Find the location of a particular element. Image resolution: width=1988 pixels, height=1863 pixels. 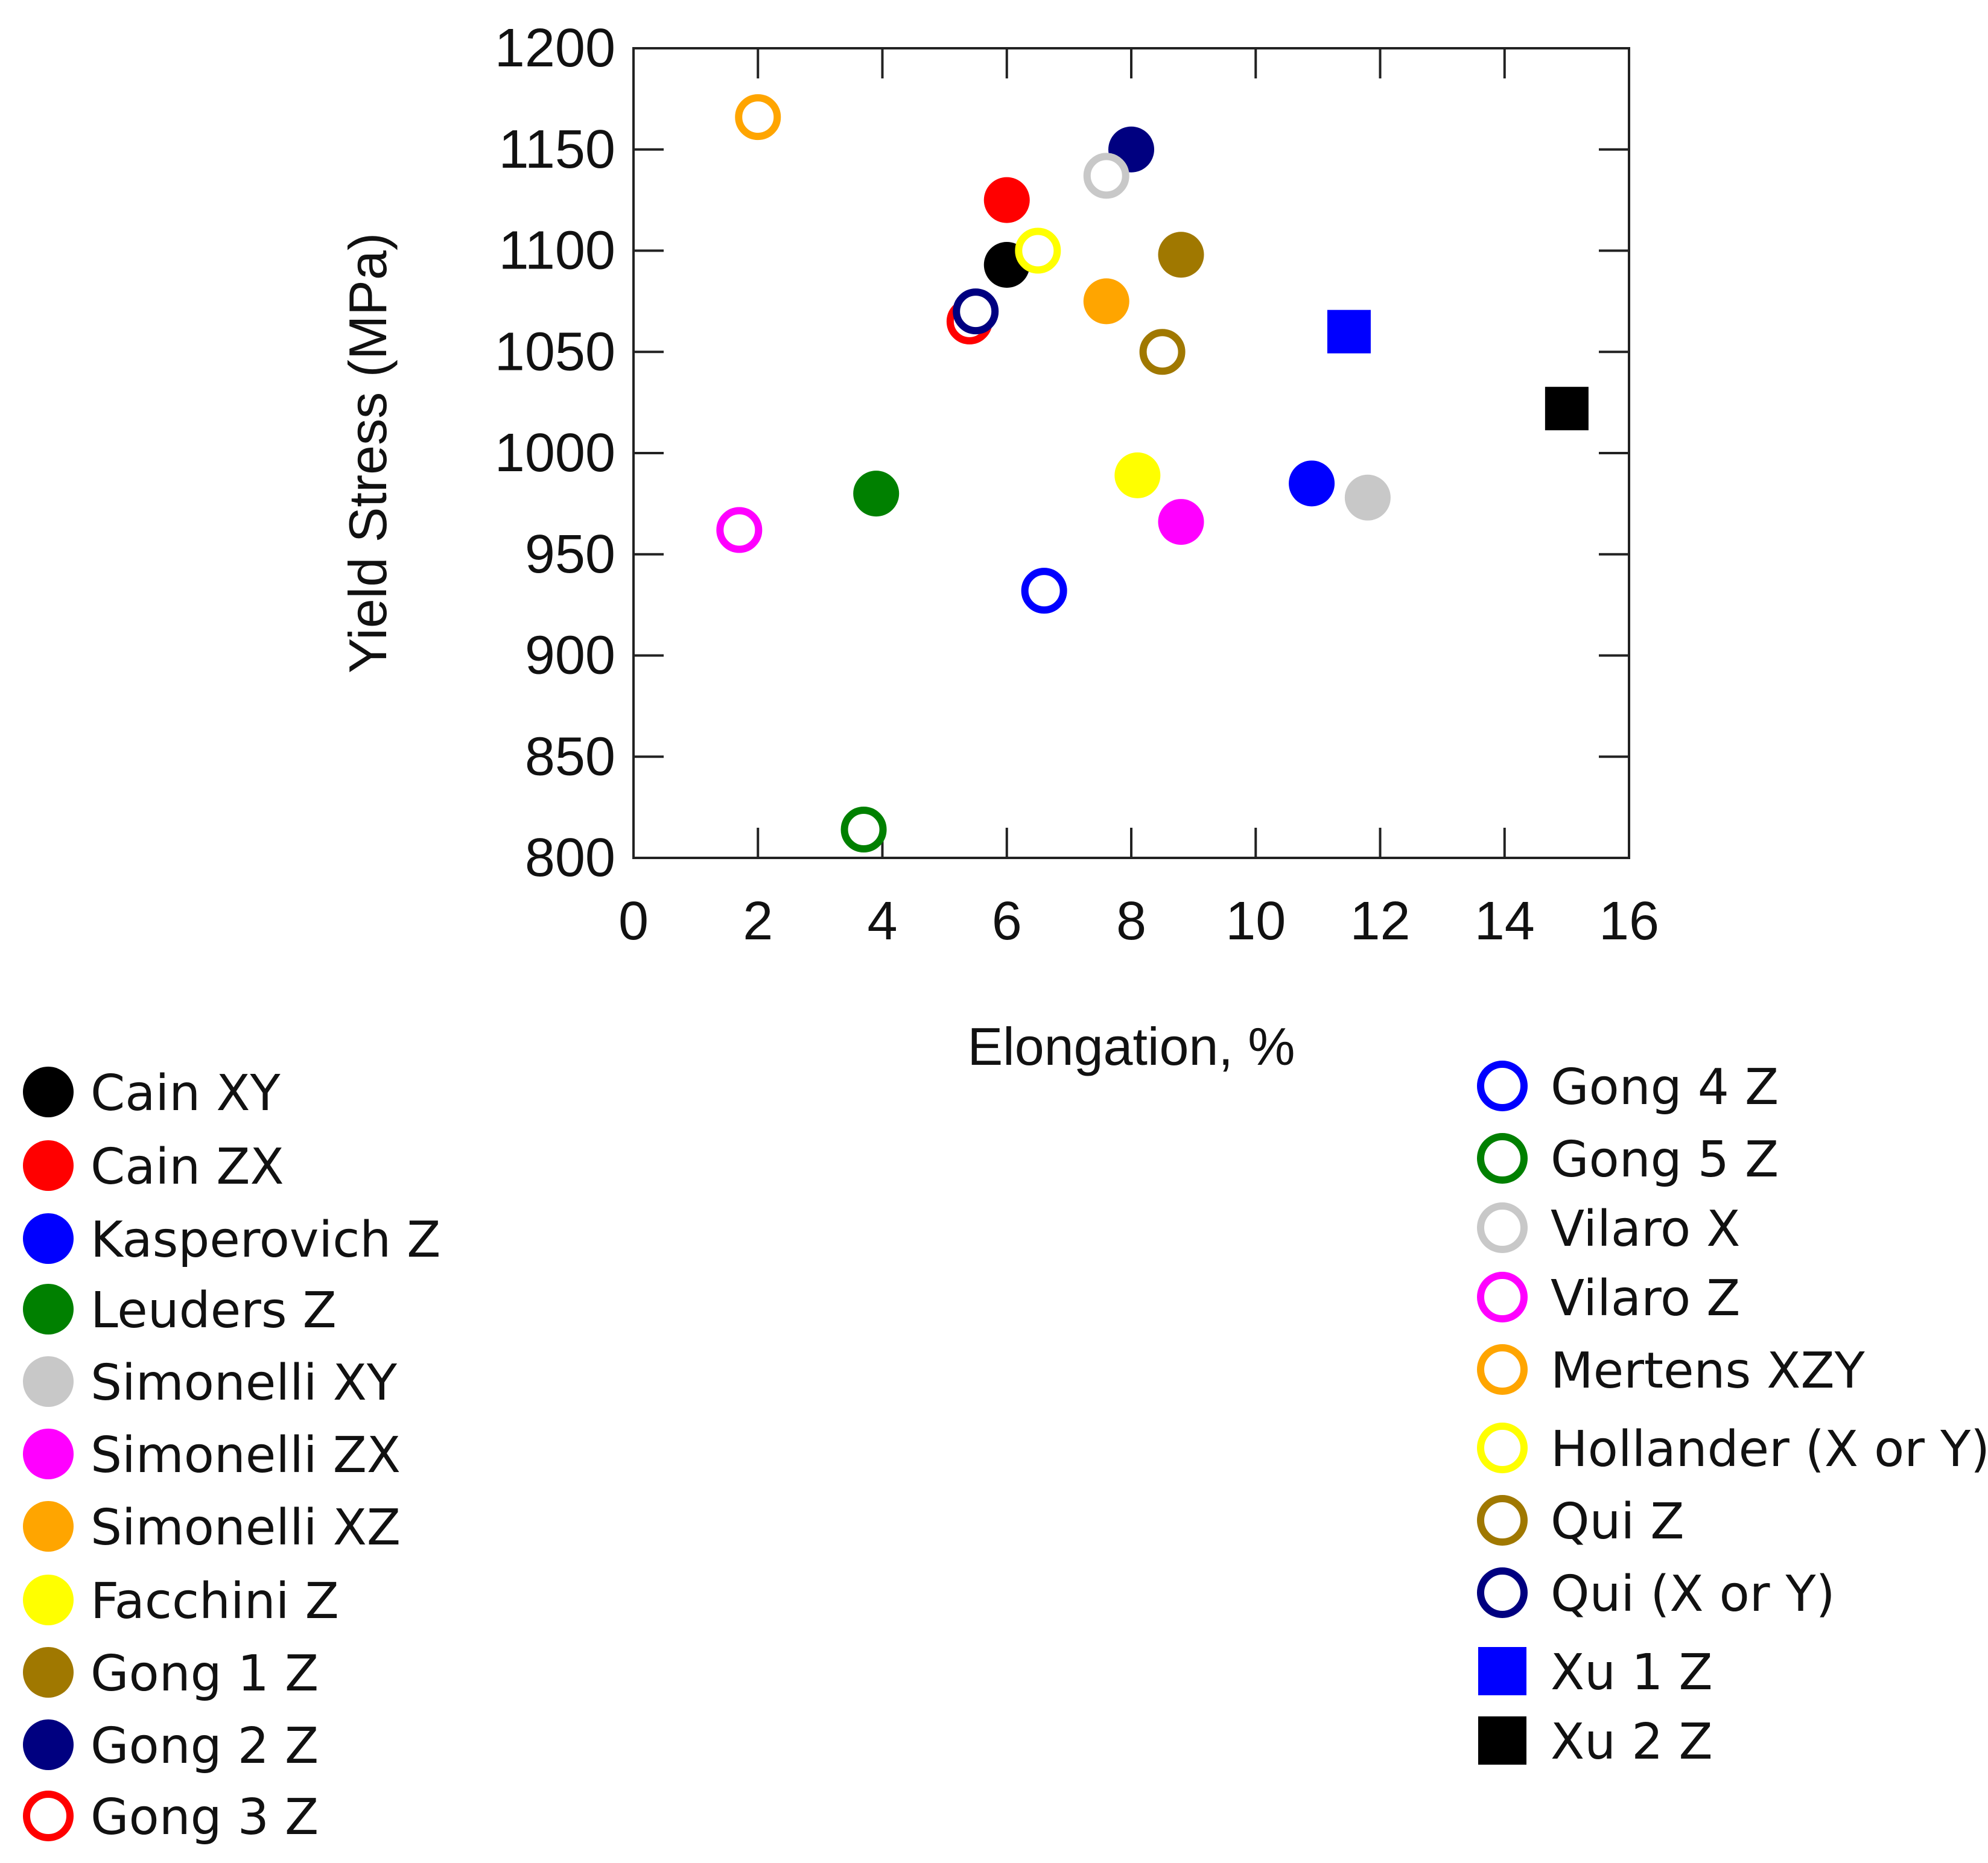

legend-label: Leuders Z is located at coordinates (214, 1310).